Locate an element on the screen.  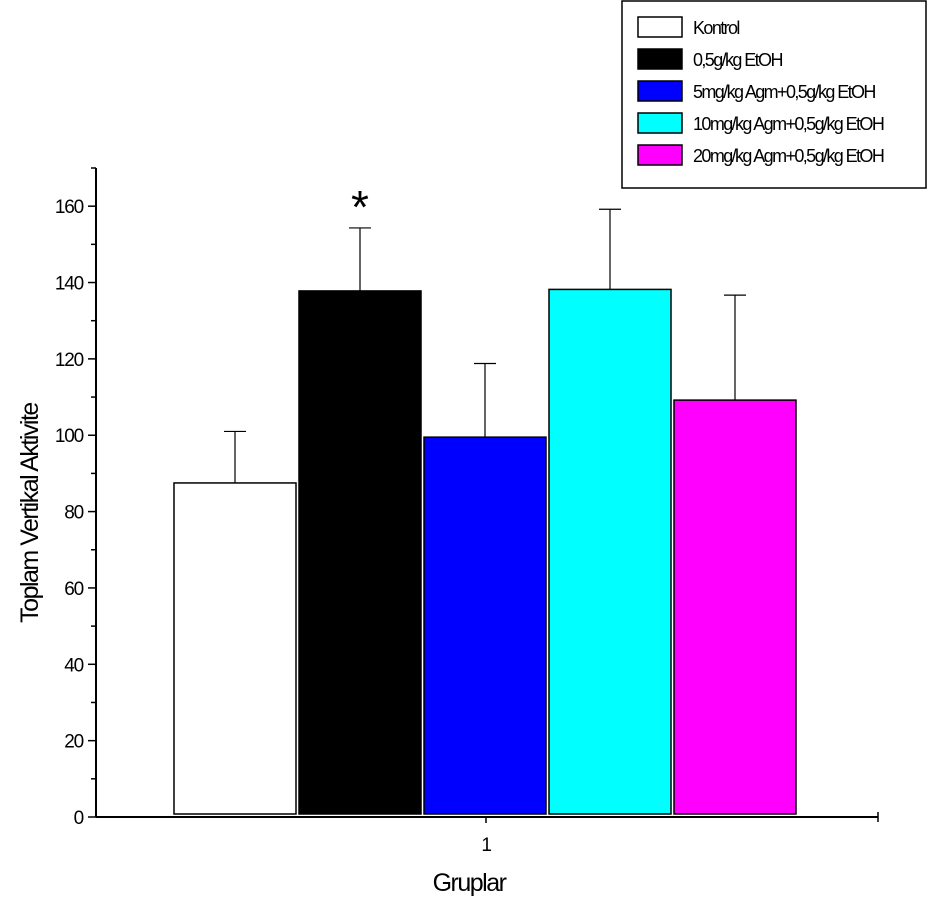
y-tick-label: 60 is located at coordinates (73, 589).